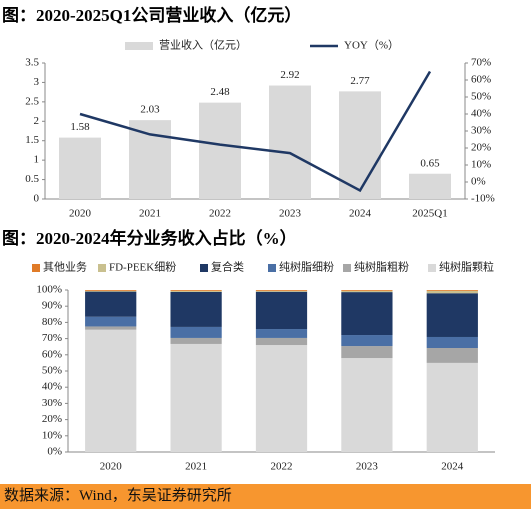  Describe the element at coordinates (32, 63) in the screenshot. I see `y-tick-label: 3.5` at that location.